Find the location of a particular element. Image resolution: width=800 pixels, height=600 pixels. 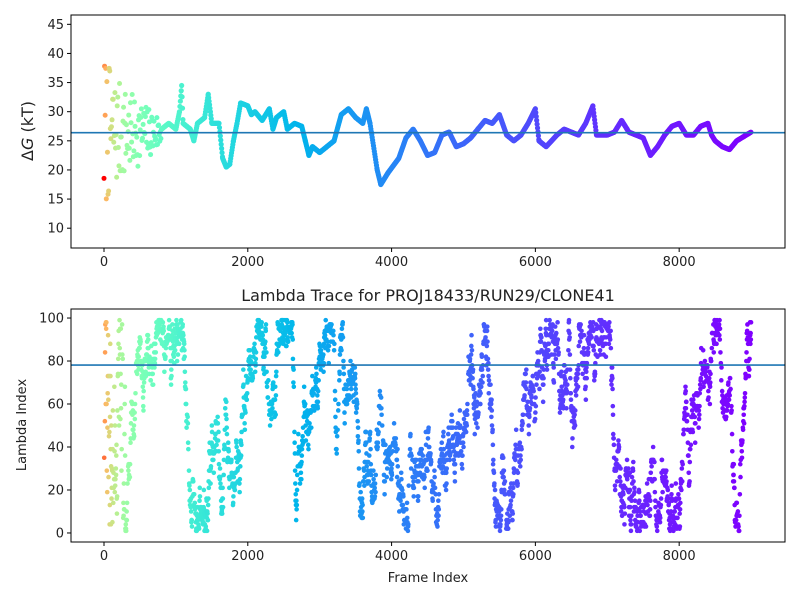

delta-g-xtick-label: 4000 is located at coordinates (391, 262).